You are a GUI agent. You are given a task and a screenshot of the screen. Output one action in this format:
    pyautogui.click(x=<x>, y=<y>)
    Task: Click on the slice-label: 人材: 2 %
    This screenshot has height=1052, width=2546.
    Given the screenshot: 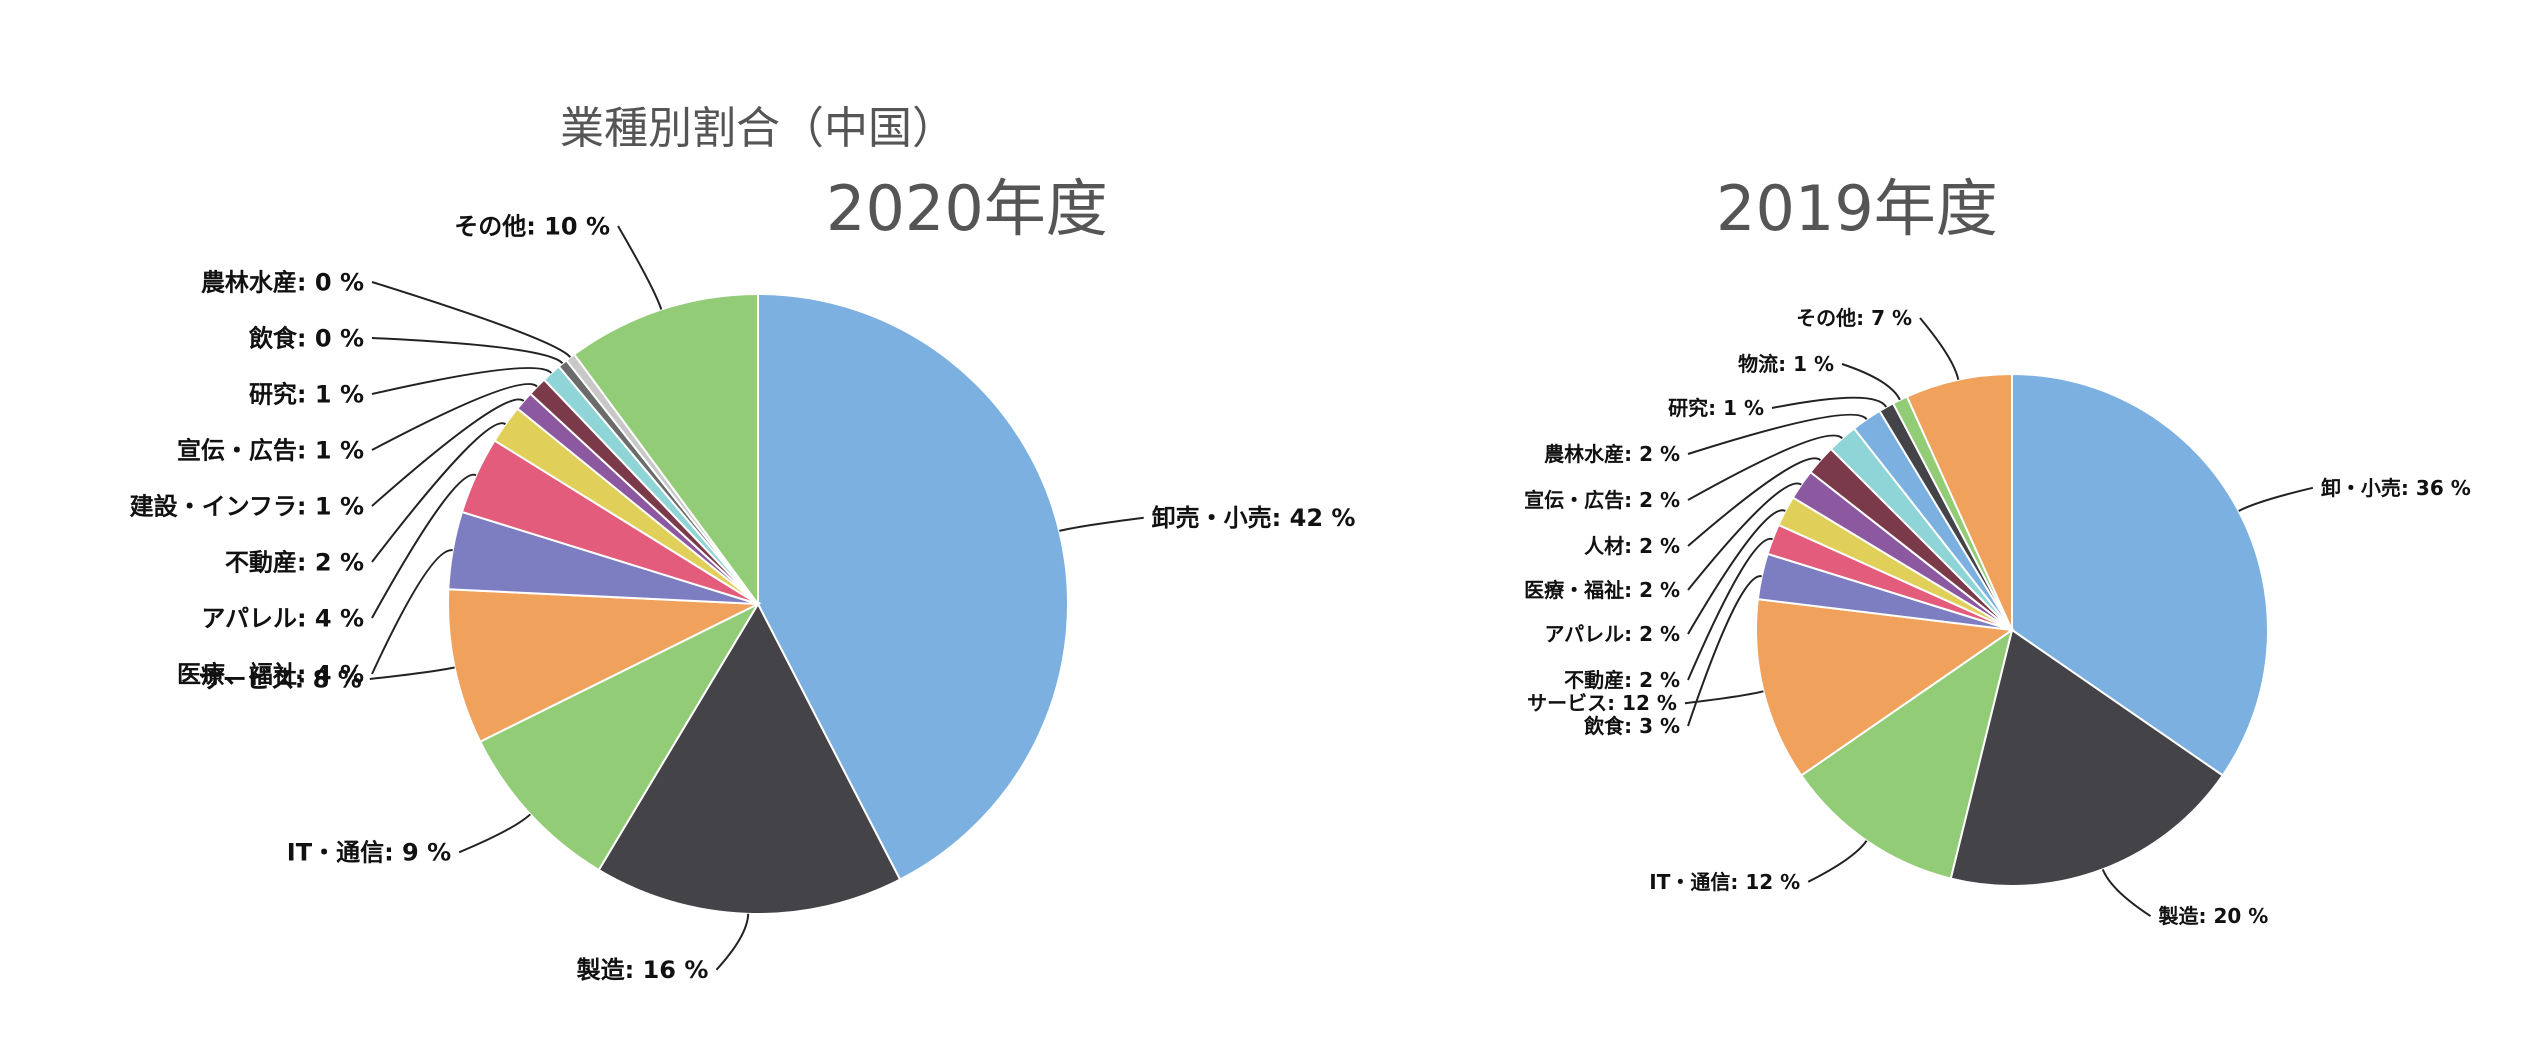 What is the action you would take?
    pyautogui.click(x=1632, y=546)
    